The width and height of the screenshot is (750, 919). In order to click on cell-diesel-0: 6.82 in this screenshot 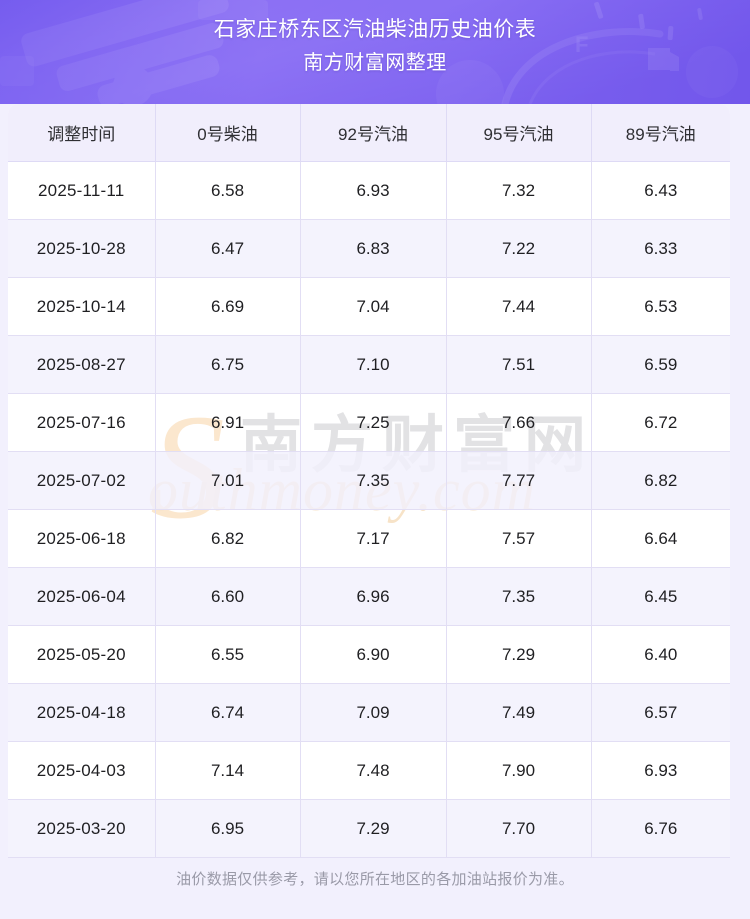, I will do `click(228, 538)`.